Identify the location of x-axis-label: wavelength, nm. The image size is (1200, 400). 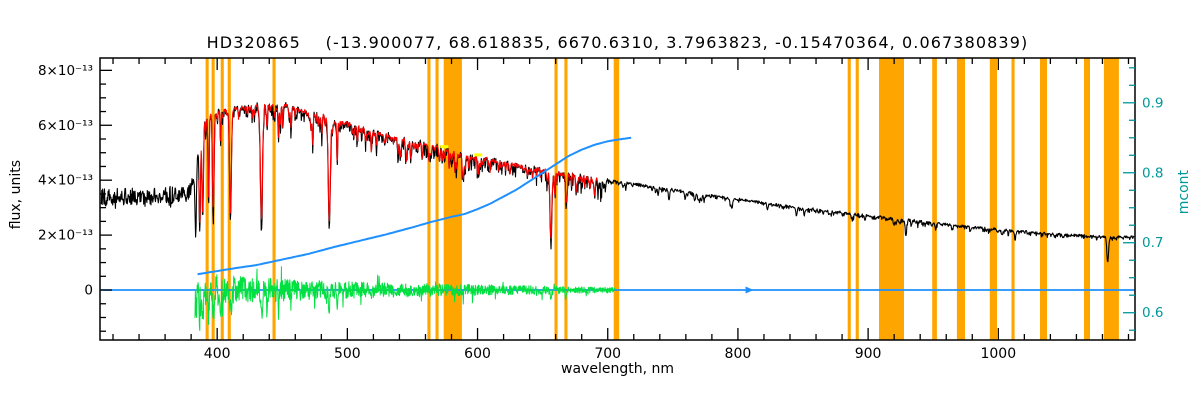
(617, 369).